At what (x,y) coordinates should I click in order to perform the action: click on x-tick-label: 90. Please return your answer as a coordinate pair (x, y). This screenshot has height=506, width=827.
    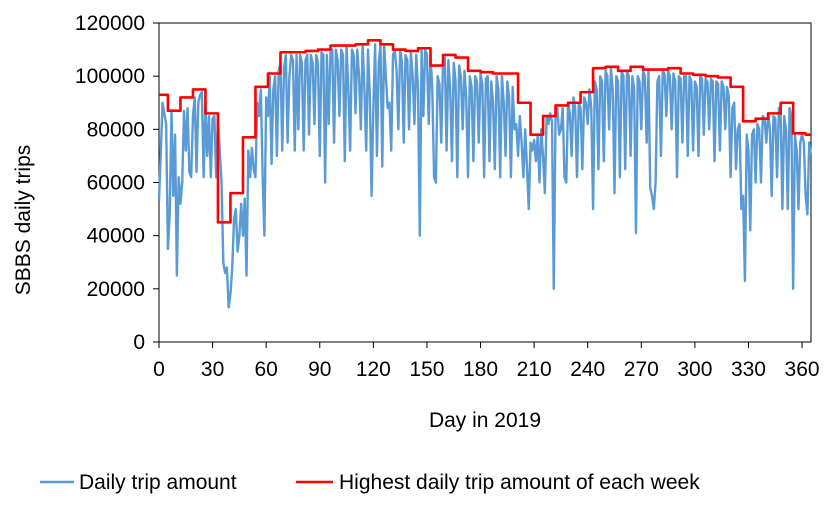
    Looking at the image, I should click on (319, 369).